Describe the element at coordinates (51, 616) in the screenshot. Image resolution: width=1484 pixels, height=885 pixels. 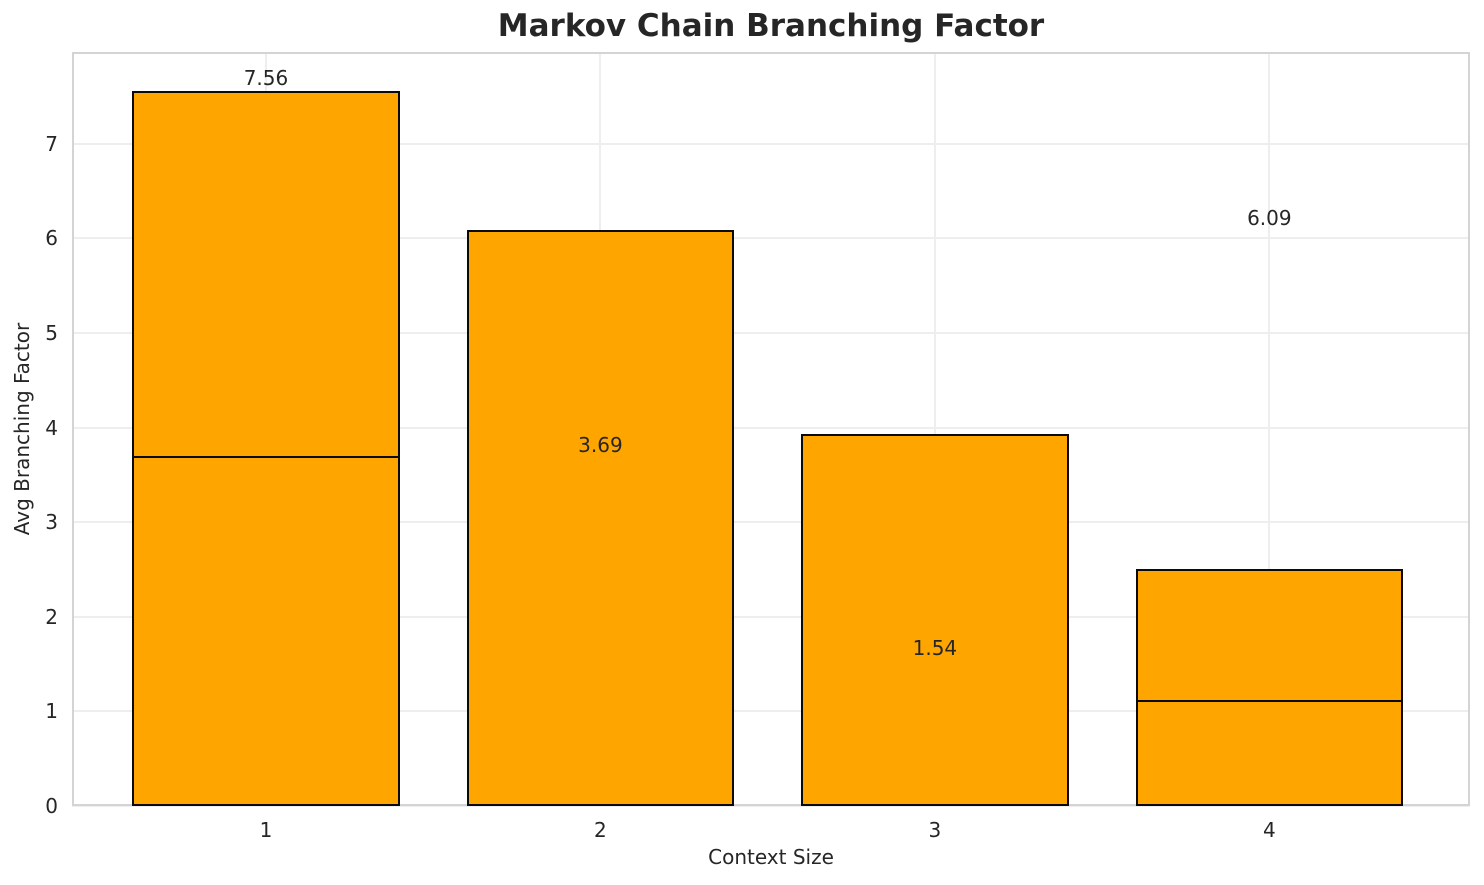
I see `y-tick-label: 2` at that location.